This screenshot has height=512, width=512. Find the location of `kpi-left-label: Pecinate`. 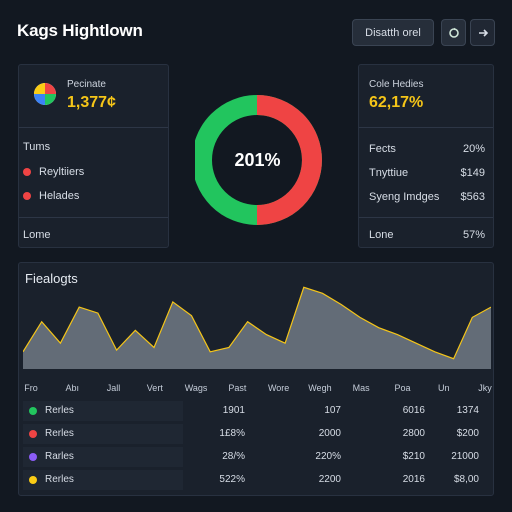

kpi-left-label: Pecinate is located at coordinates (86, 84).